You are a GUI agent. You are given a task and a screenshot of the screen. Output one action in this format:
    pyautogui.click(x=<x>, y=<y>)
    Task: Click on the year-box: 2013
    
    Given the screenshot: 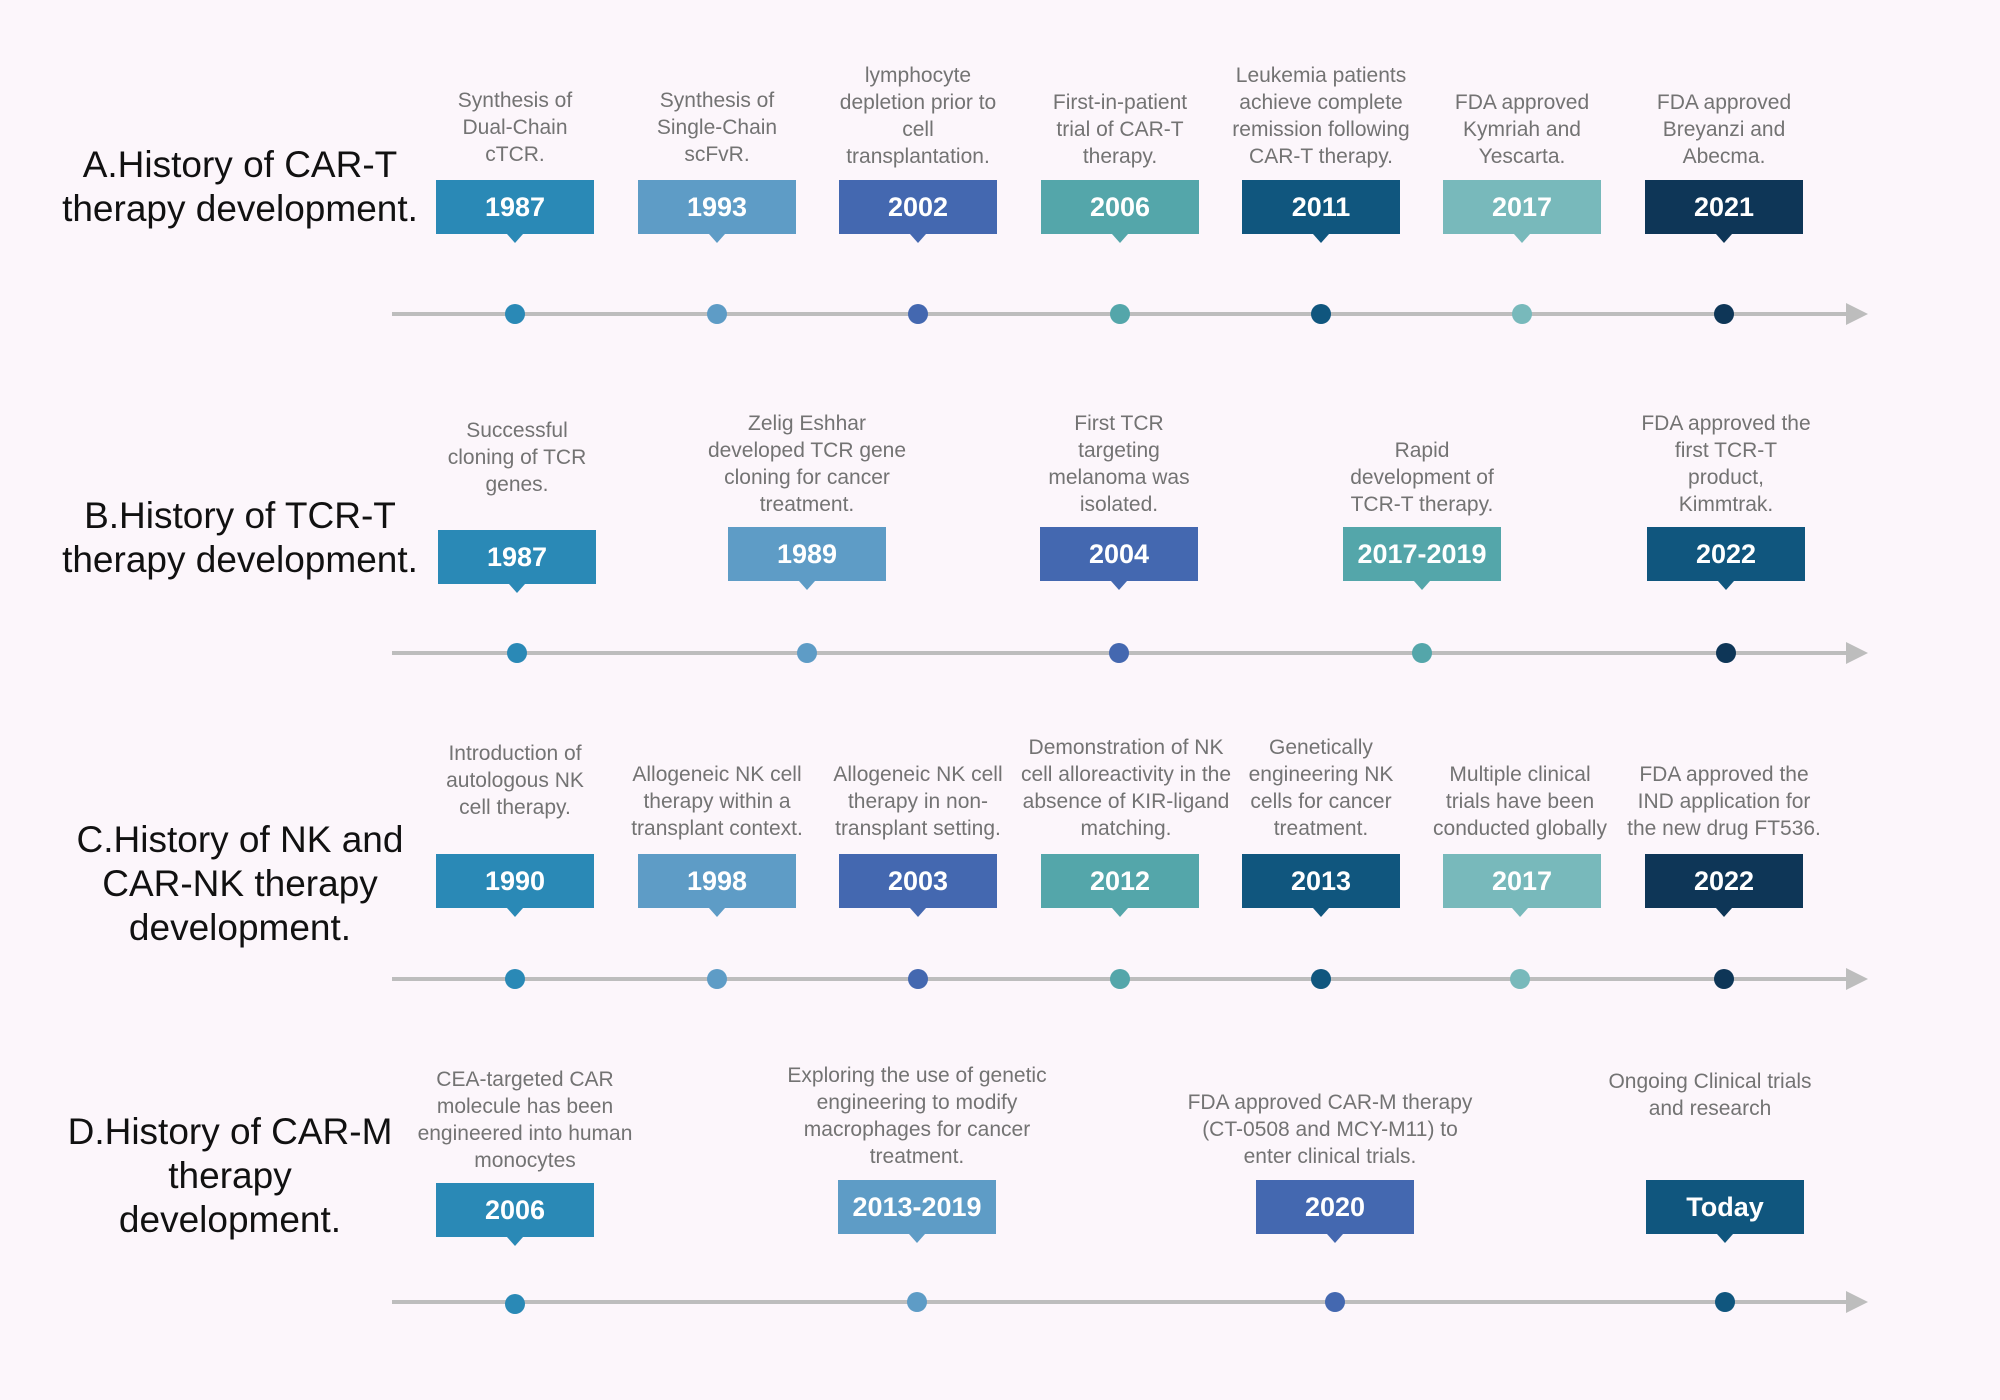 What is the action you would take?
    pyautogui.click(x=1321, y=881)
    